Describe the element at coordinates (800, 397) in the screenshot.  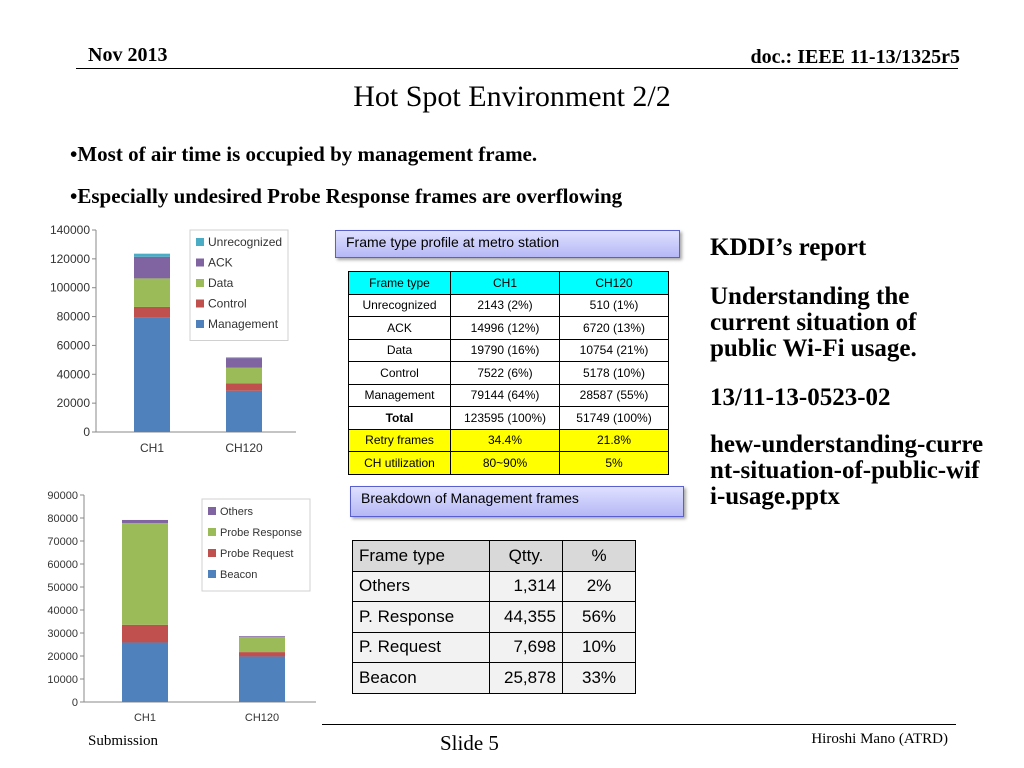
I see `side-doc-number: 13/11-13-0523-02` at that location.